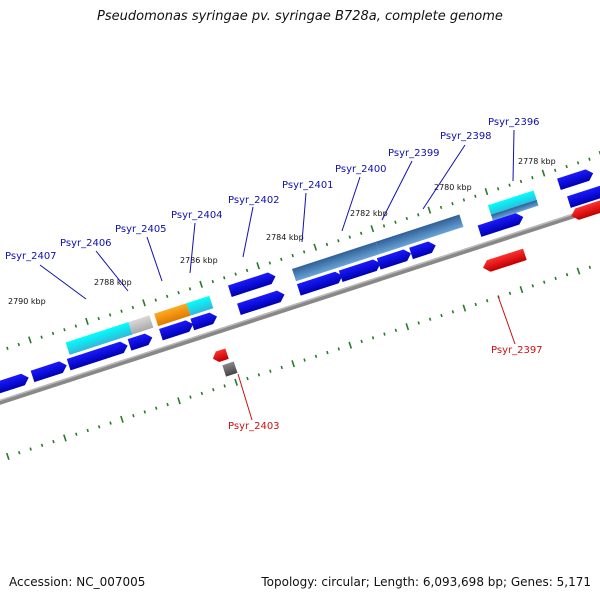  Describe the element at coordinates (141, 229) in the screenshot. I see `gene-label: Psyr_2405` at that location.